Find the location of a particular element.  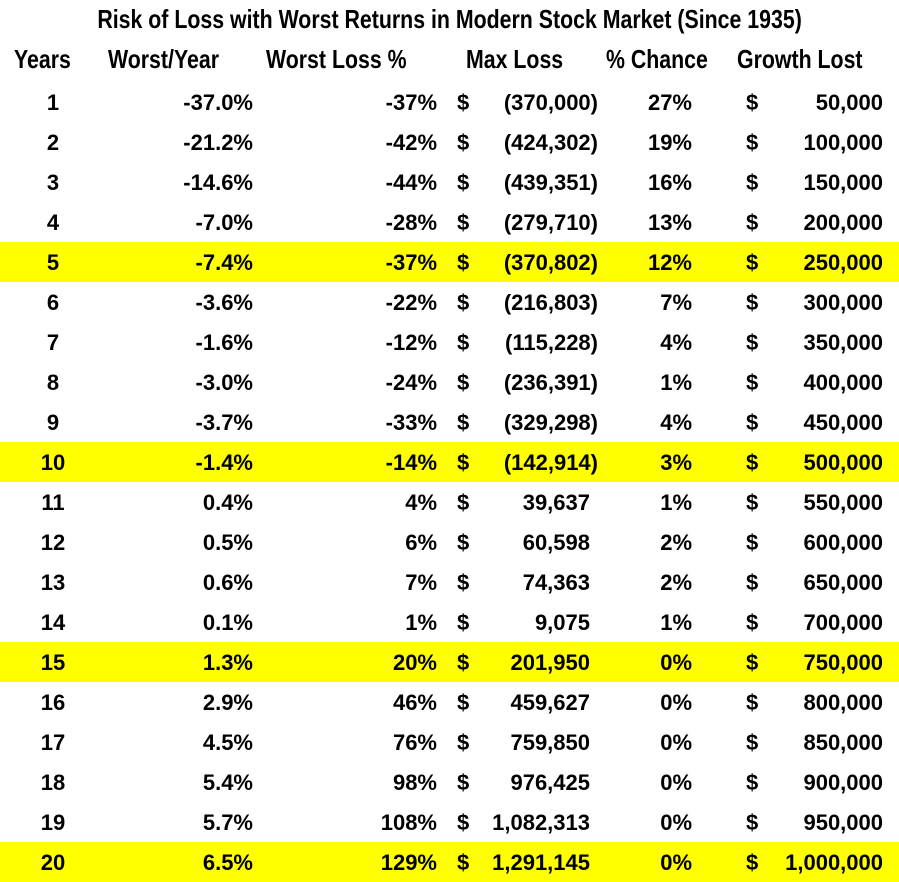

worst-year-cell: 6.5% is located at coordinates (227, 862).